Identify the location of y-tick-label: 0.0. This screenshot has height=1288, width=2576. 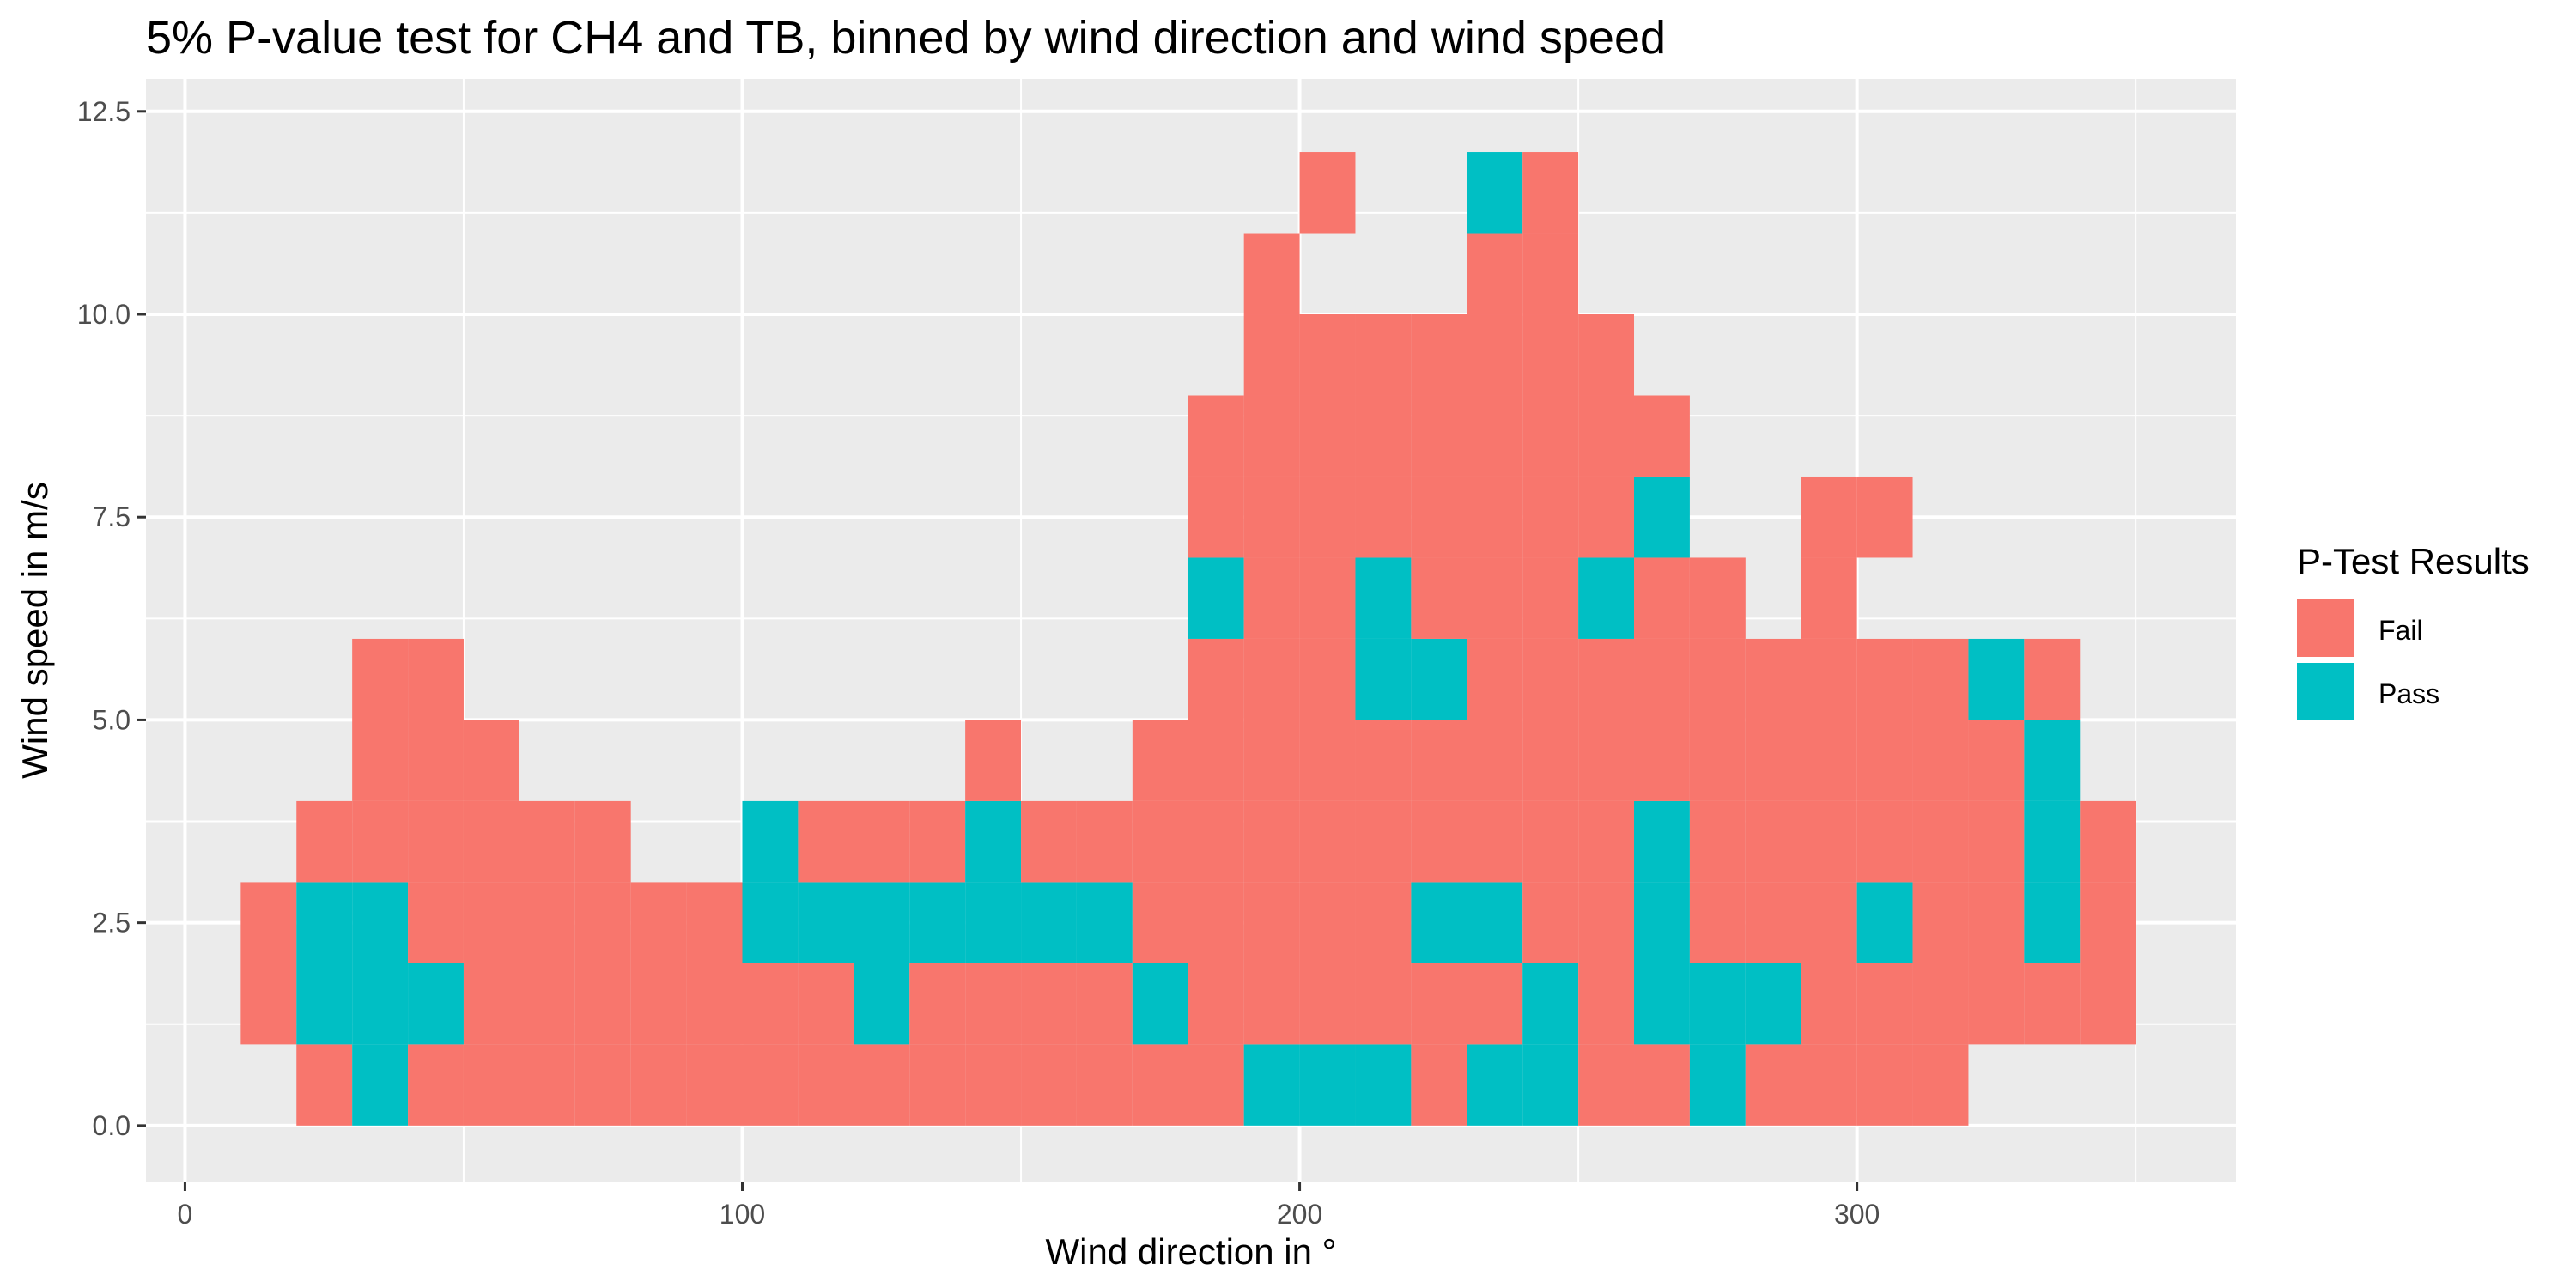
(112, 1125).